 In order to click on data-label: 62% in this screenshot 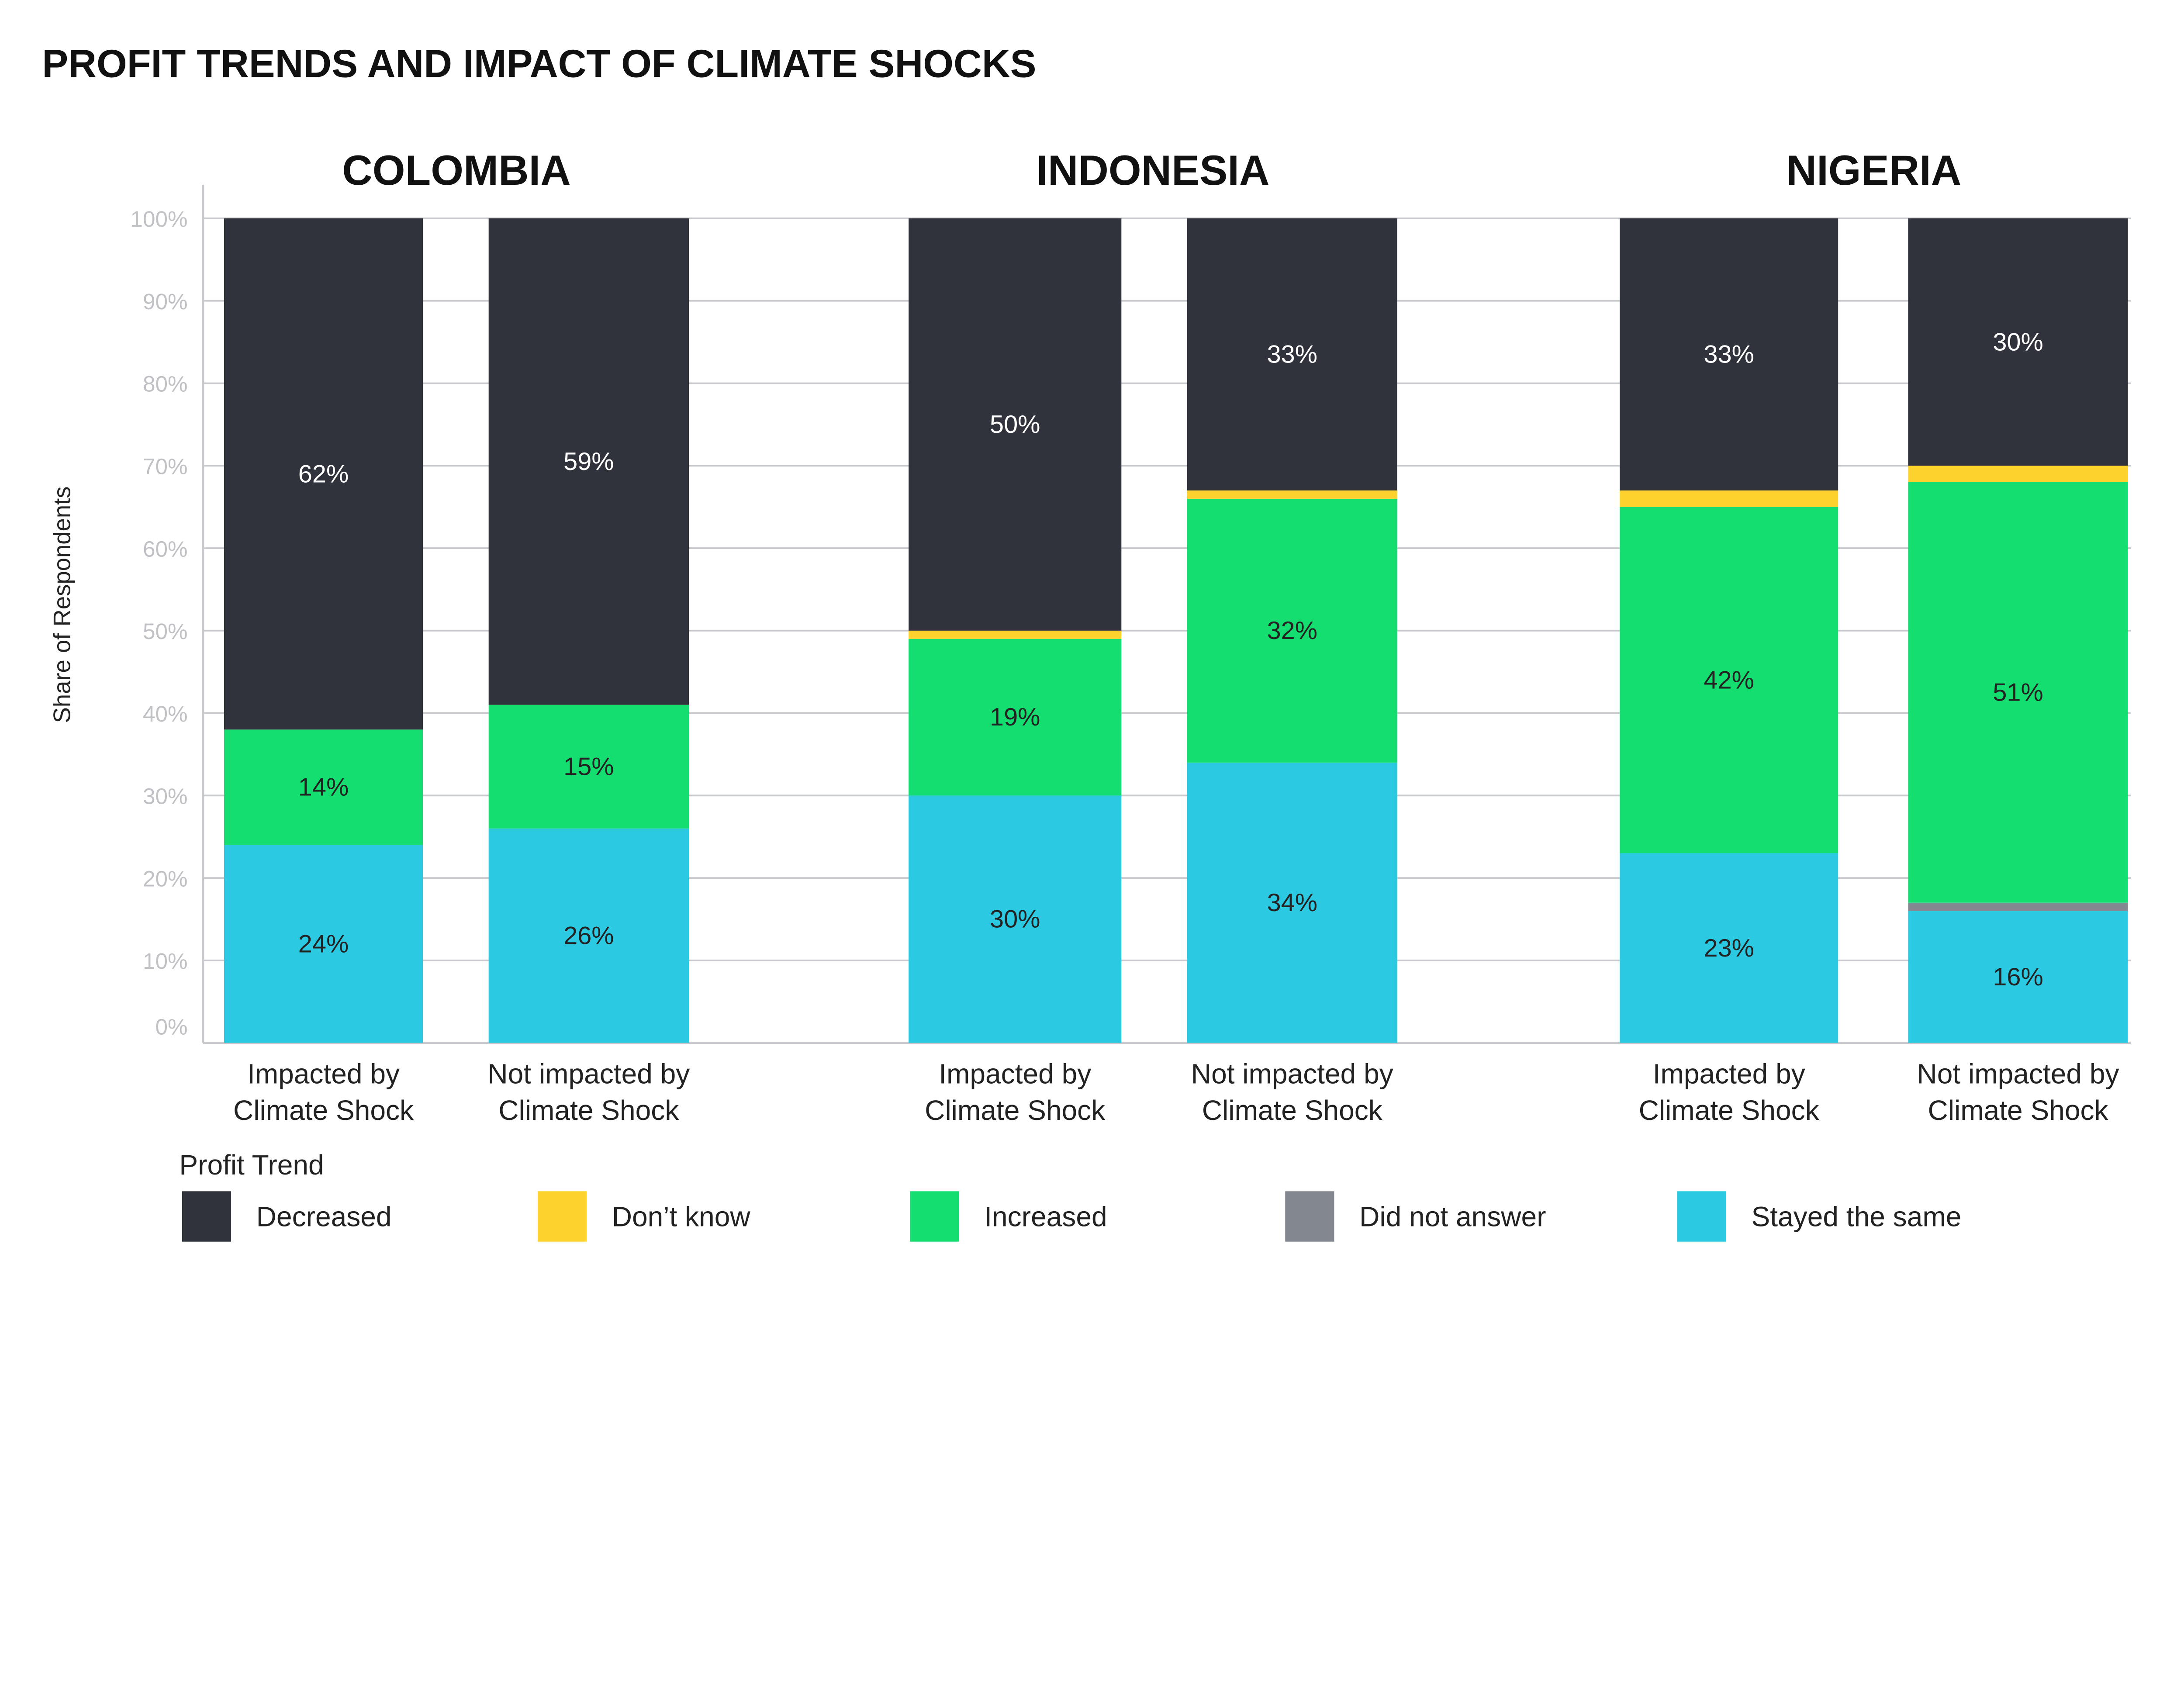, I will do `click(323, 474)`.